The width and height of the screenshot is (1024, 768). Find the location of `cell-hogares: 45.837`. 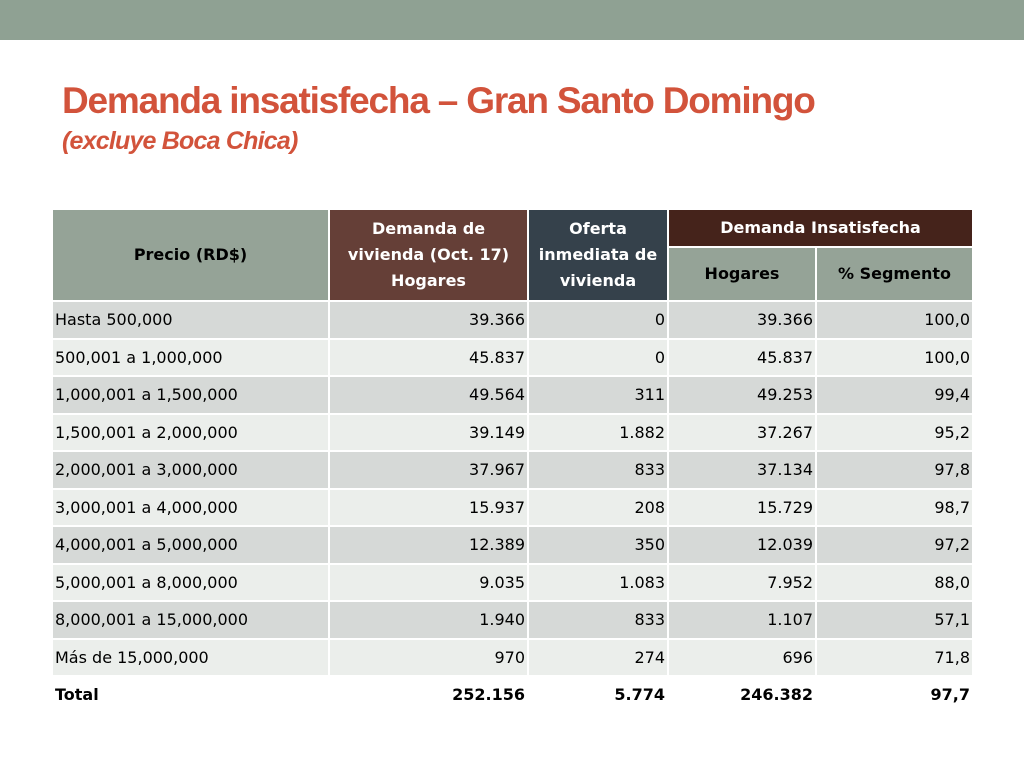

cell-hogares: 45.837 is located at coordinates (742, 357).